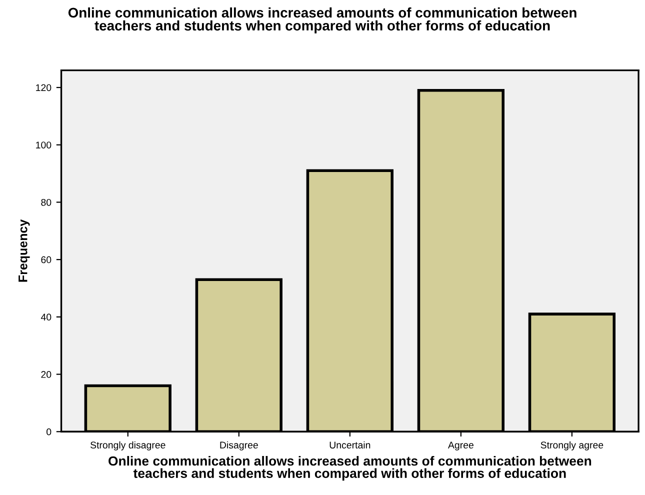  What do you see at coordinates (46, 374) in the screenshot?
I see `y-tick-label: 20` at bounding box center [46, 374].